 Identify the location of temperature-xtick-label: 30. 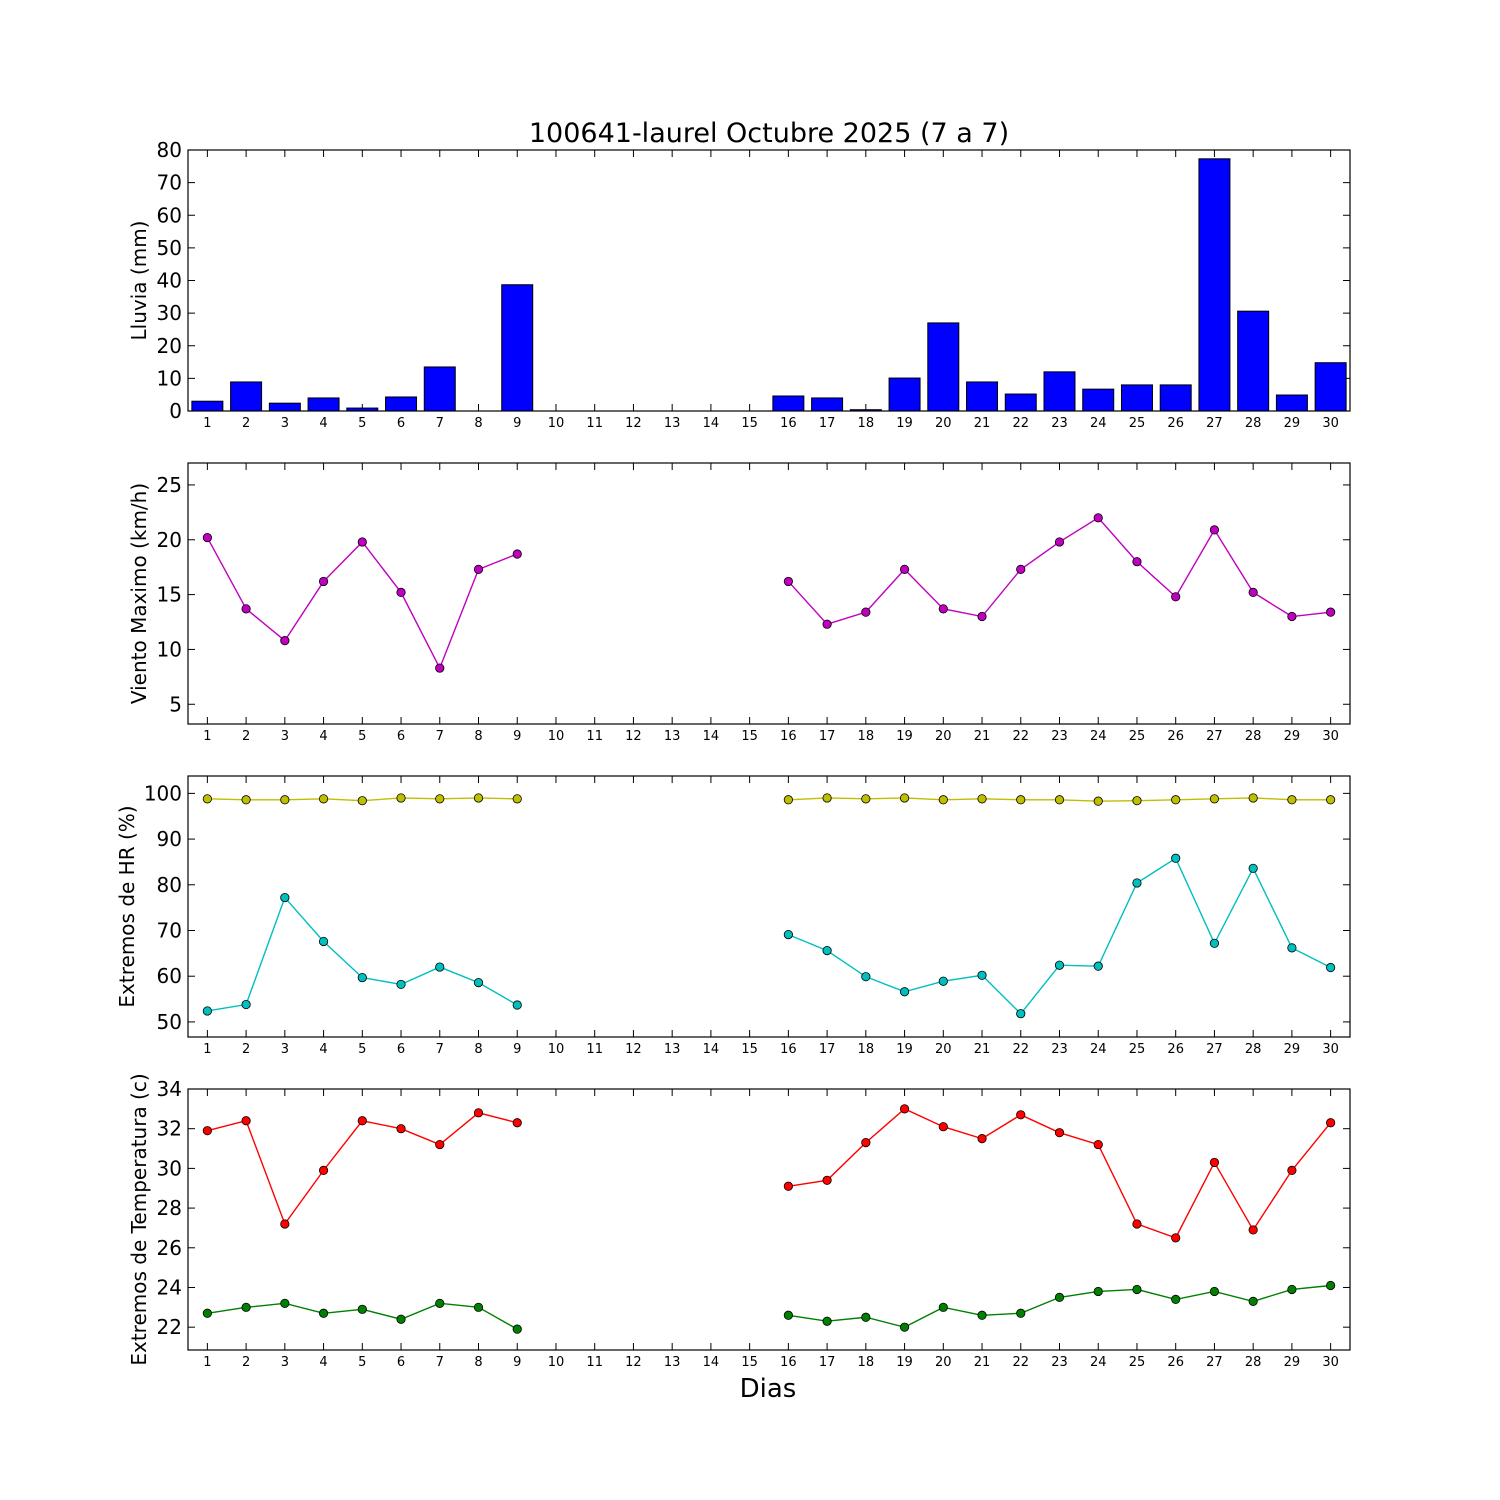
(1330, 1362).